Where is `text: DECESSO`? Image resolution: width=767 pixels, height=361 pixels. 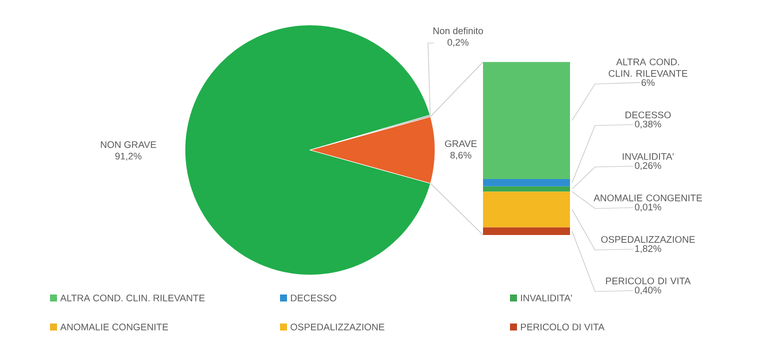 text: DECESSO is located at coordinates (648, 115).